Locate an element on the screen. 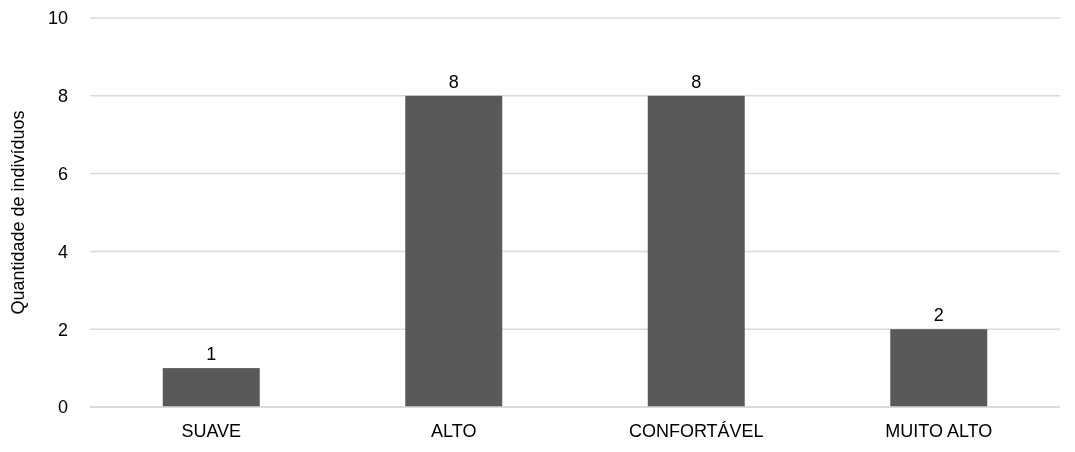 The image size is (1075, 452). data-label: 1 is located at coordinates (211, 354).